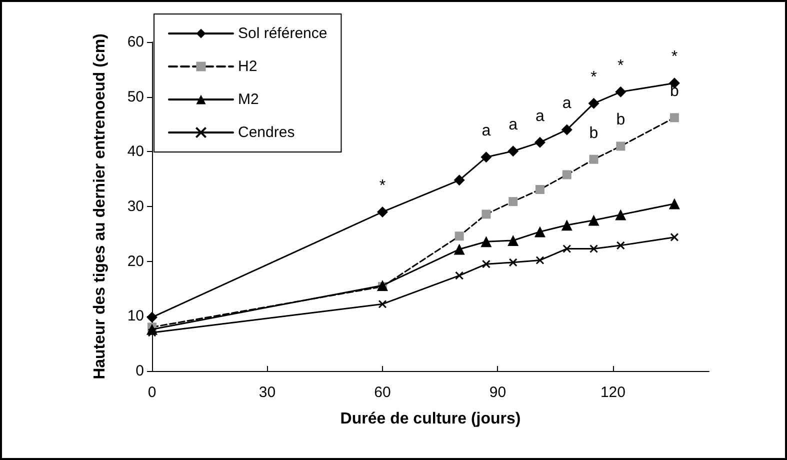 The width and height of the screenshot is (787, 460). What do you see at coordinates (135, 151) in the screenshot?
I see `y-tick-label: 40` at bounding box center [135, 151].